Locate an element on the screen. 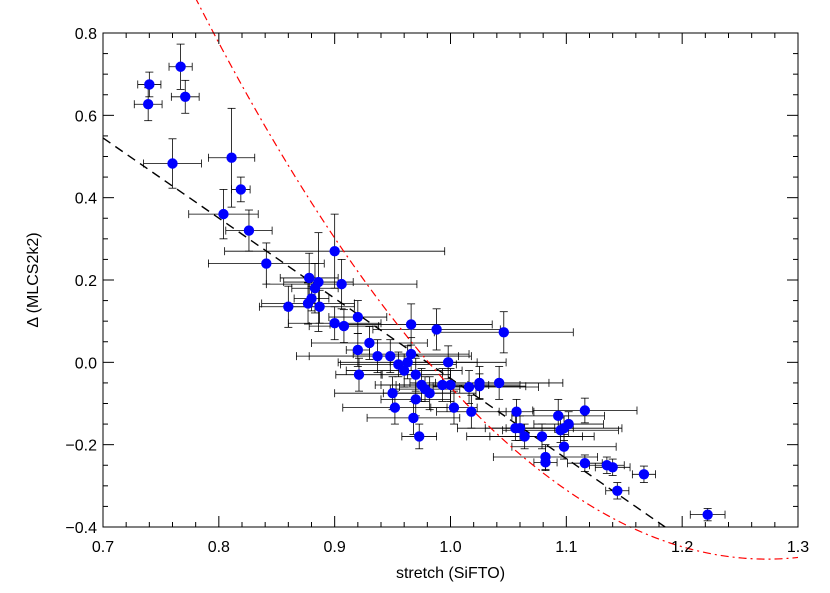 This screenshot has width=830, height=593. y-tick-label: 0.8 is located at coordinates (86, 34).